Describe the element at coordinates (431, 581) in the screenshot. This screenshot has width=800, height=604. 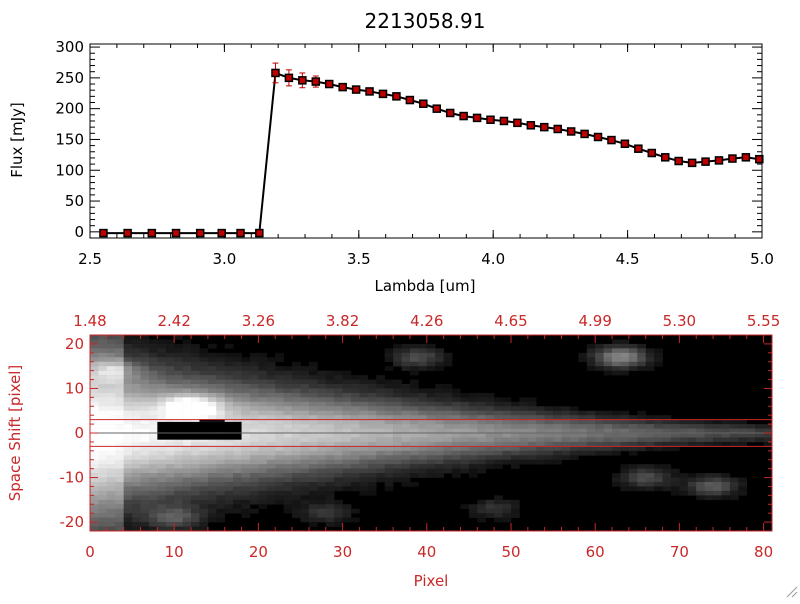
I see `image-x-axis-label: Pixel` at that location.